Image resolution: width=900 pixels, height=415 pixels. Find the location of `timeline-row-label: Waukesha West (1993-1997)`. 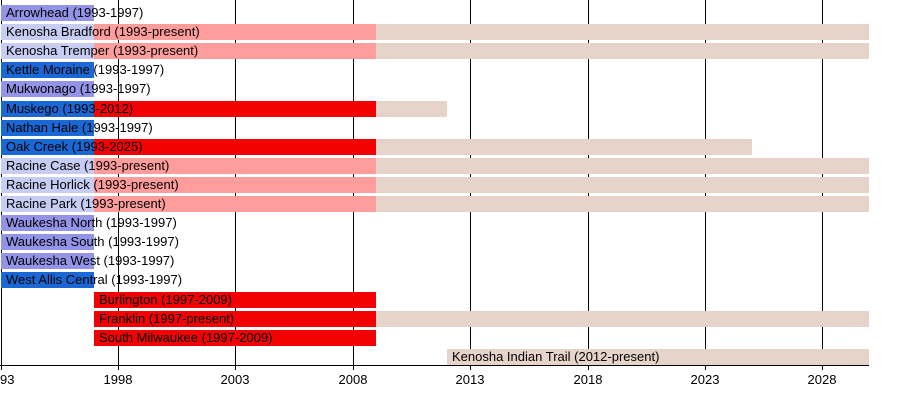

timeline-row-label: Waukesha West (1993-1997) is located at coordinates (90, 260).